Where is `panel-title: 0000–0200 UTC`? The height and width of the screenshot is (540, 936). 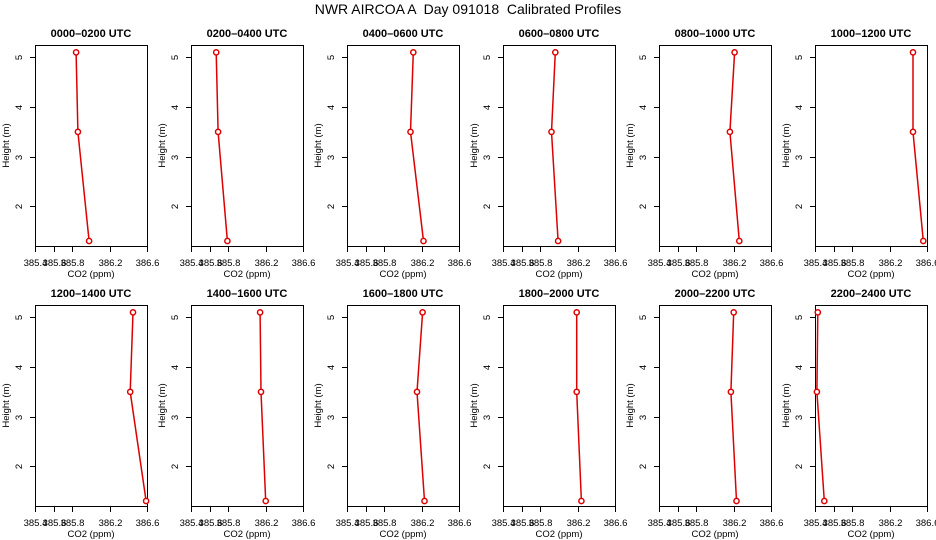
panel-title: 0000–0200 UTC is located at coordinates (91, 34).